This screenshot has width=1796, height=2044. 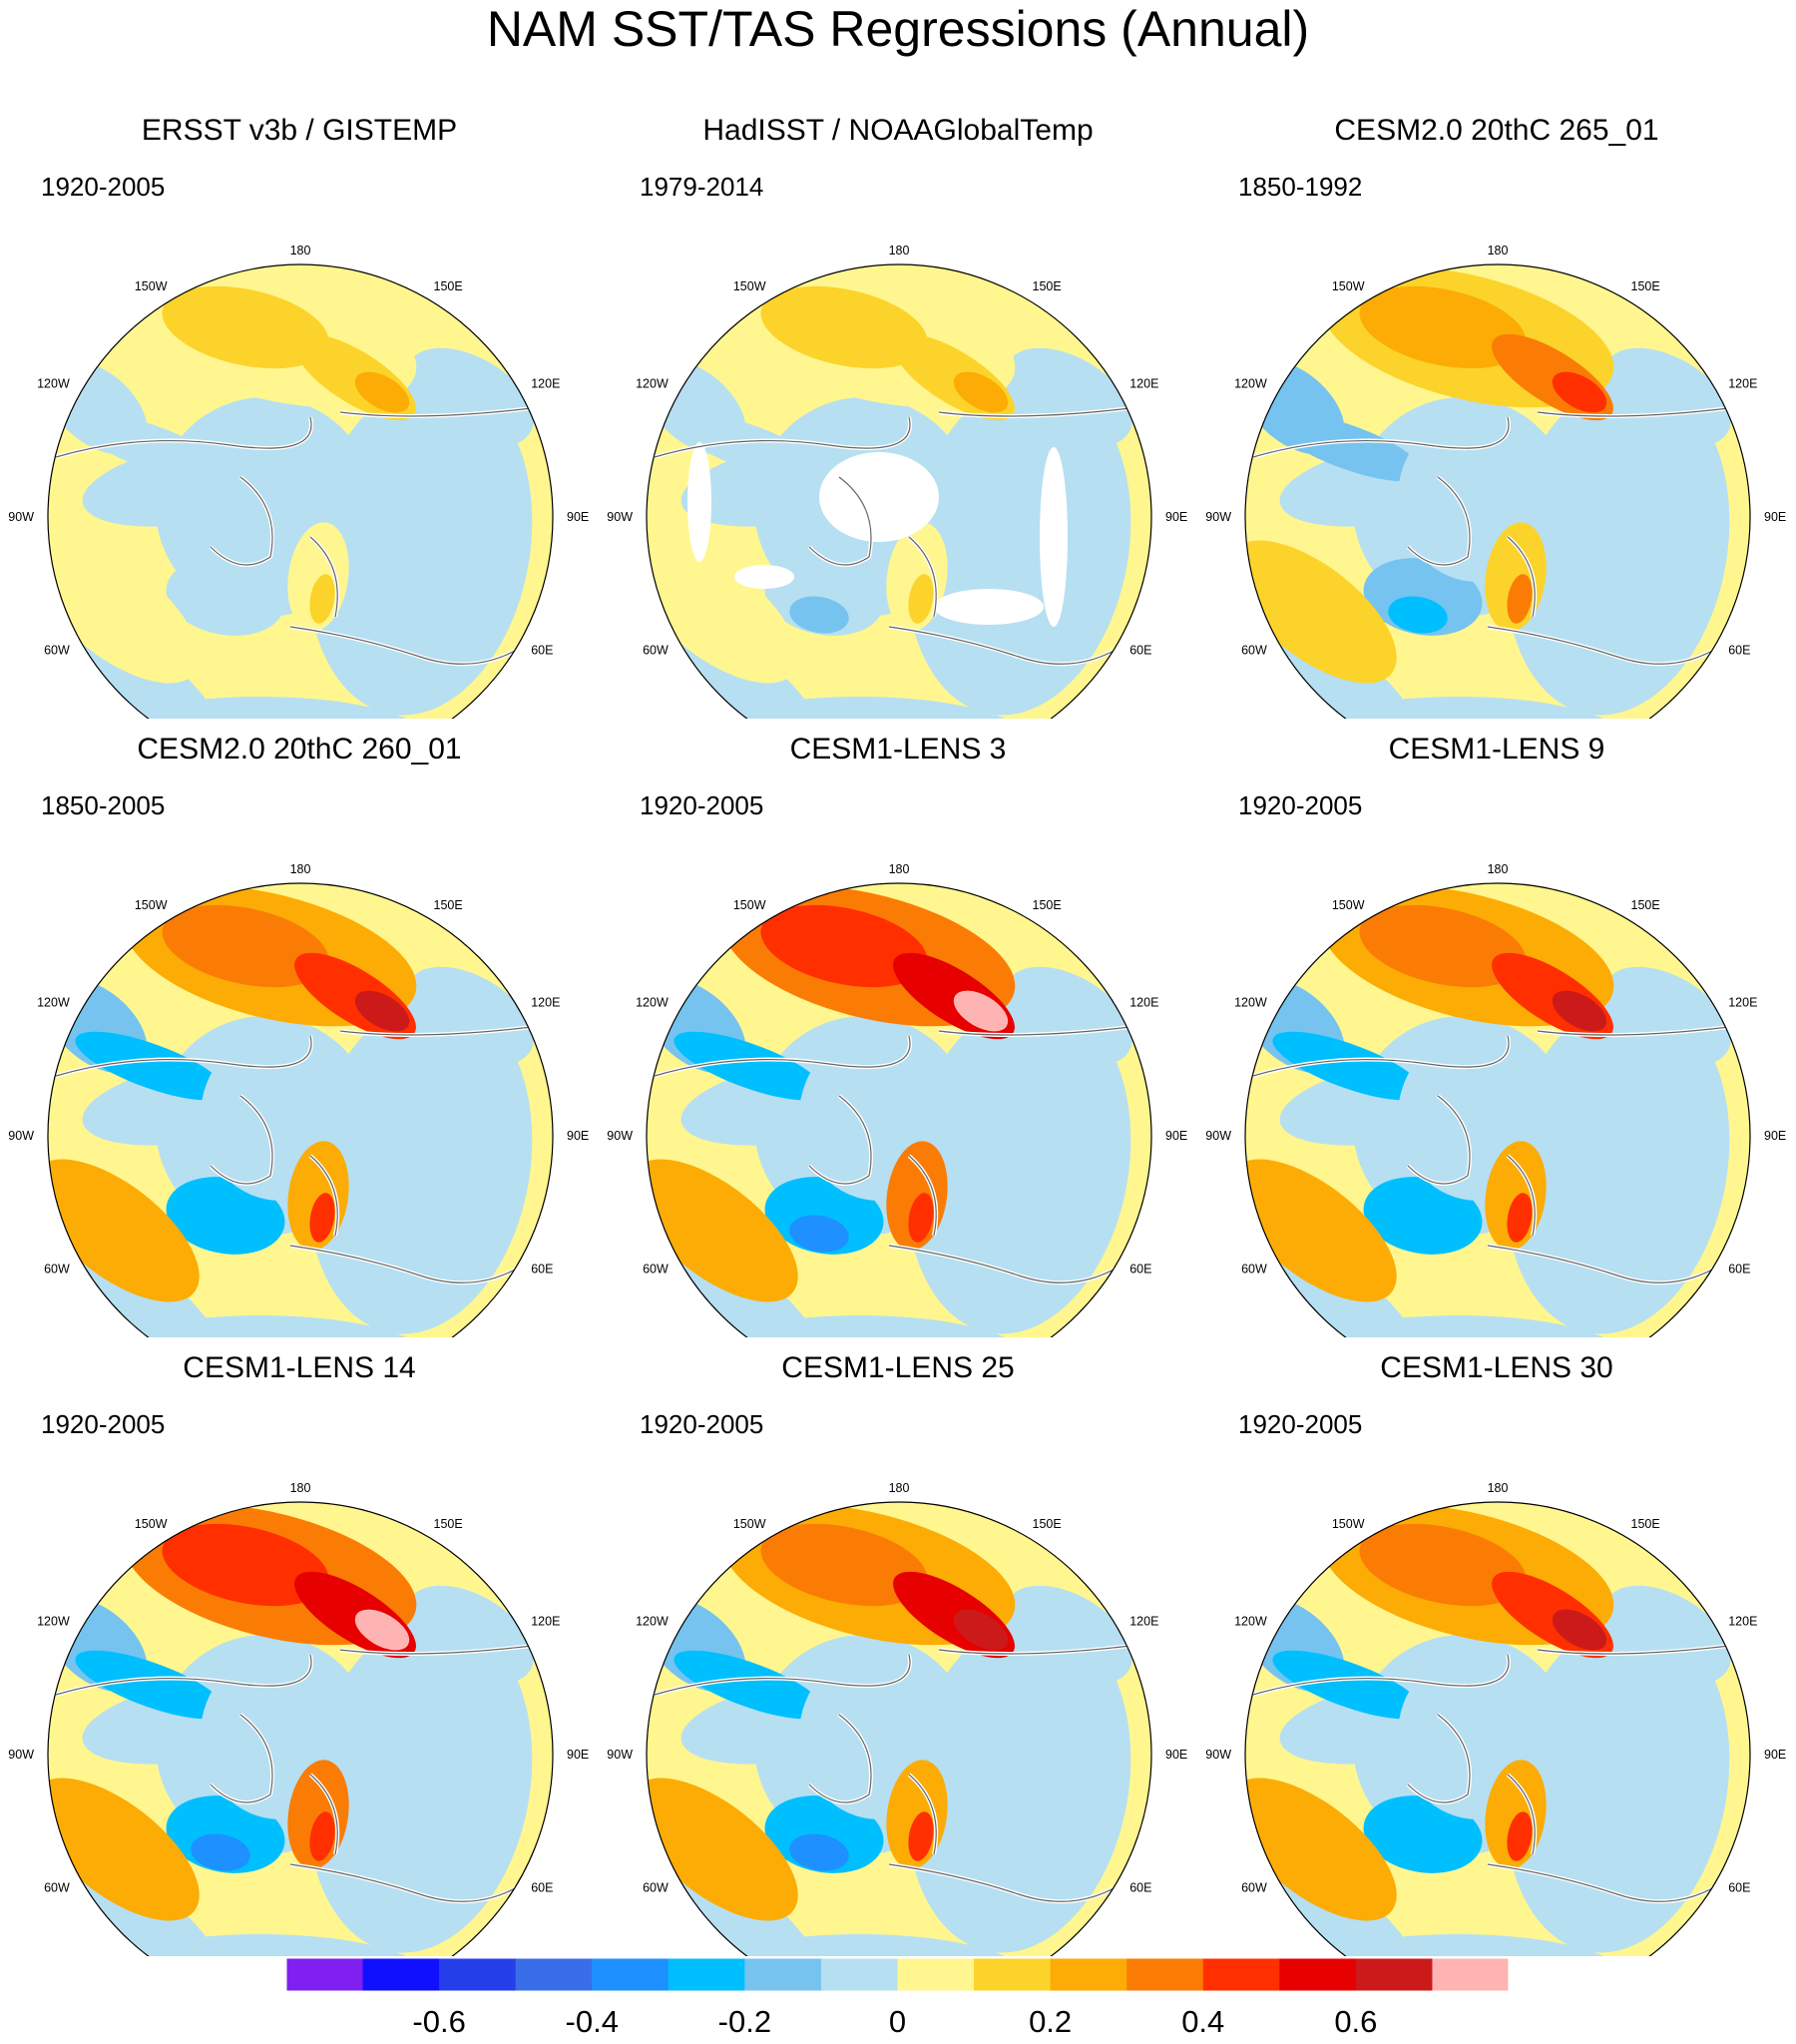 I want to click on panel-title: CESM1-LENS 25, so click(x=898, y=1367).